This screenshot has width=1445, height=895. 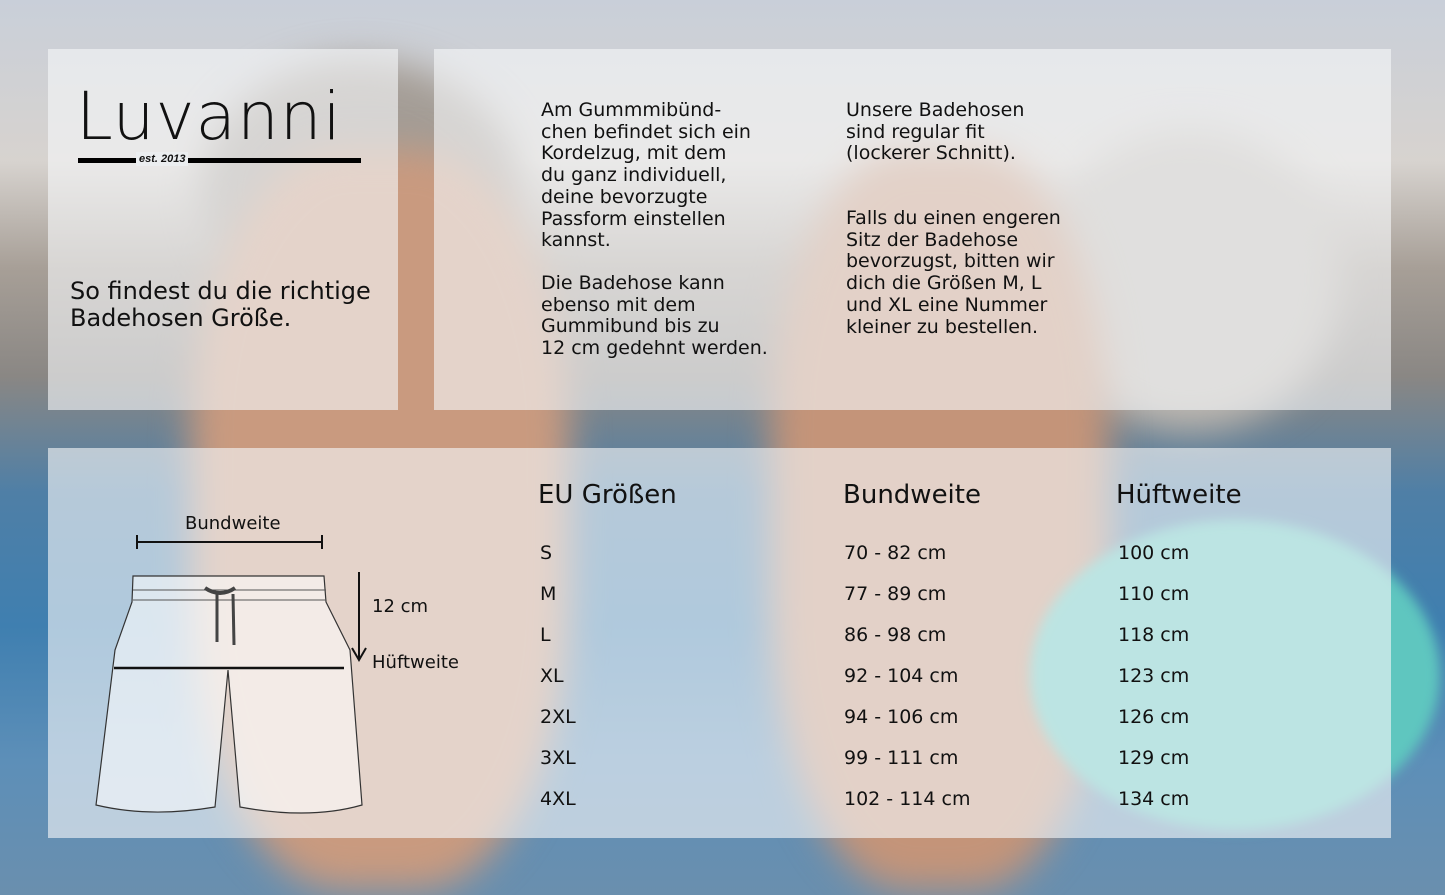 What do you see at coordinates (558, 717) in the screenshot?
I see `size-cell: 2XL` at bounding box center [558, 717].